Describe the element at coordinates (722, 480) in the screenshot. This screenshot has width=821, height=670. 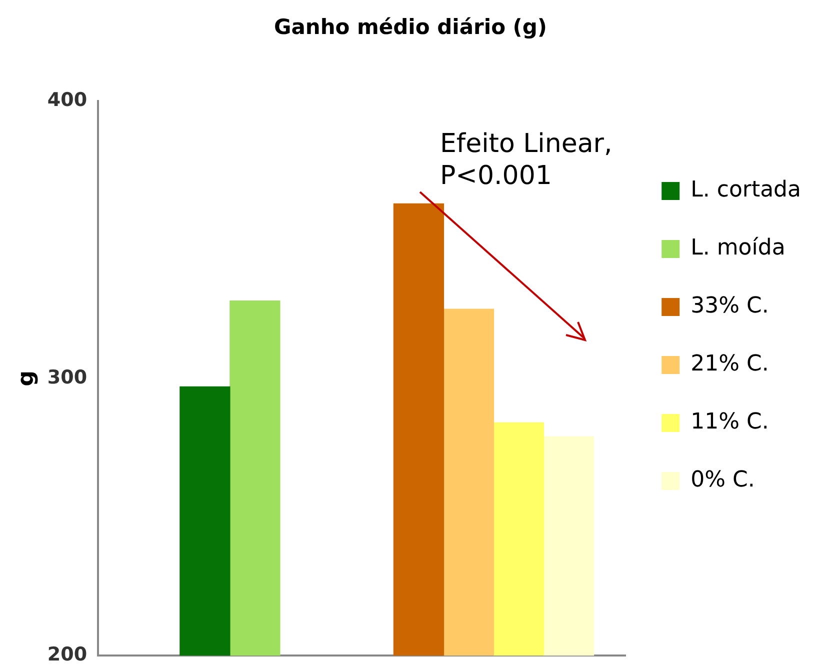
I see `legend-label: 0% C.` at that location.